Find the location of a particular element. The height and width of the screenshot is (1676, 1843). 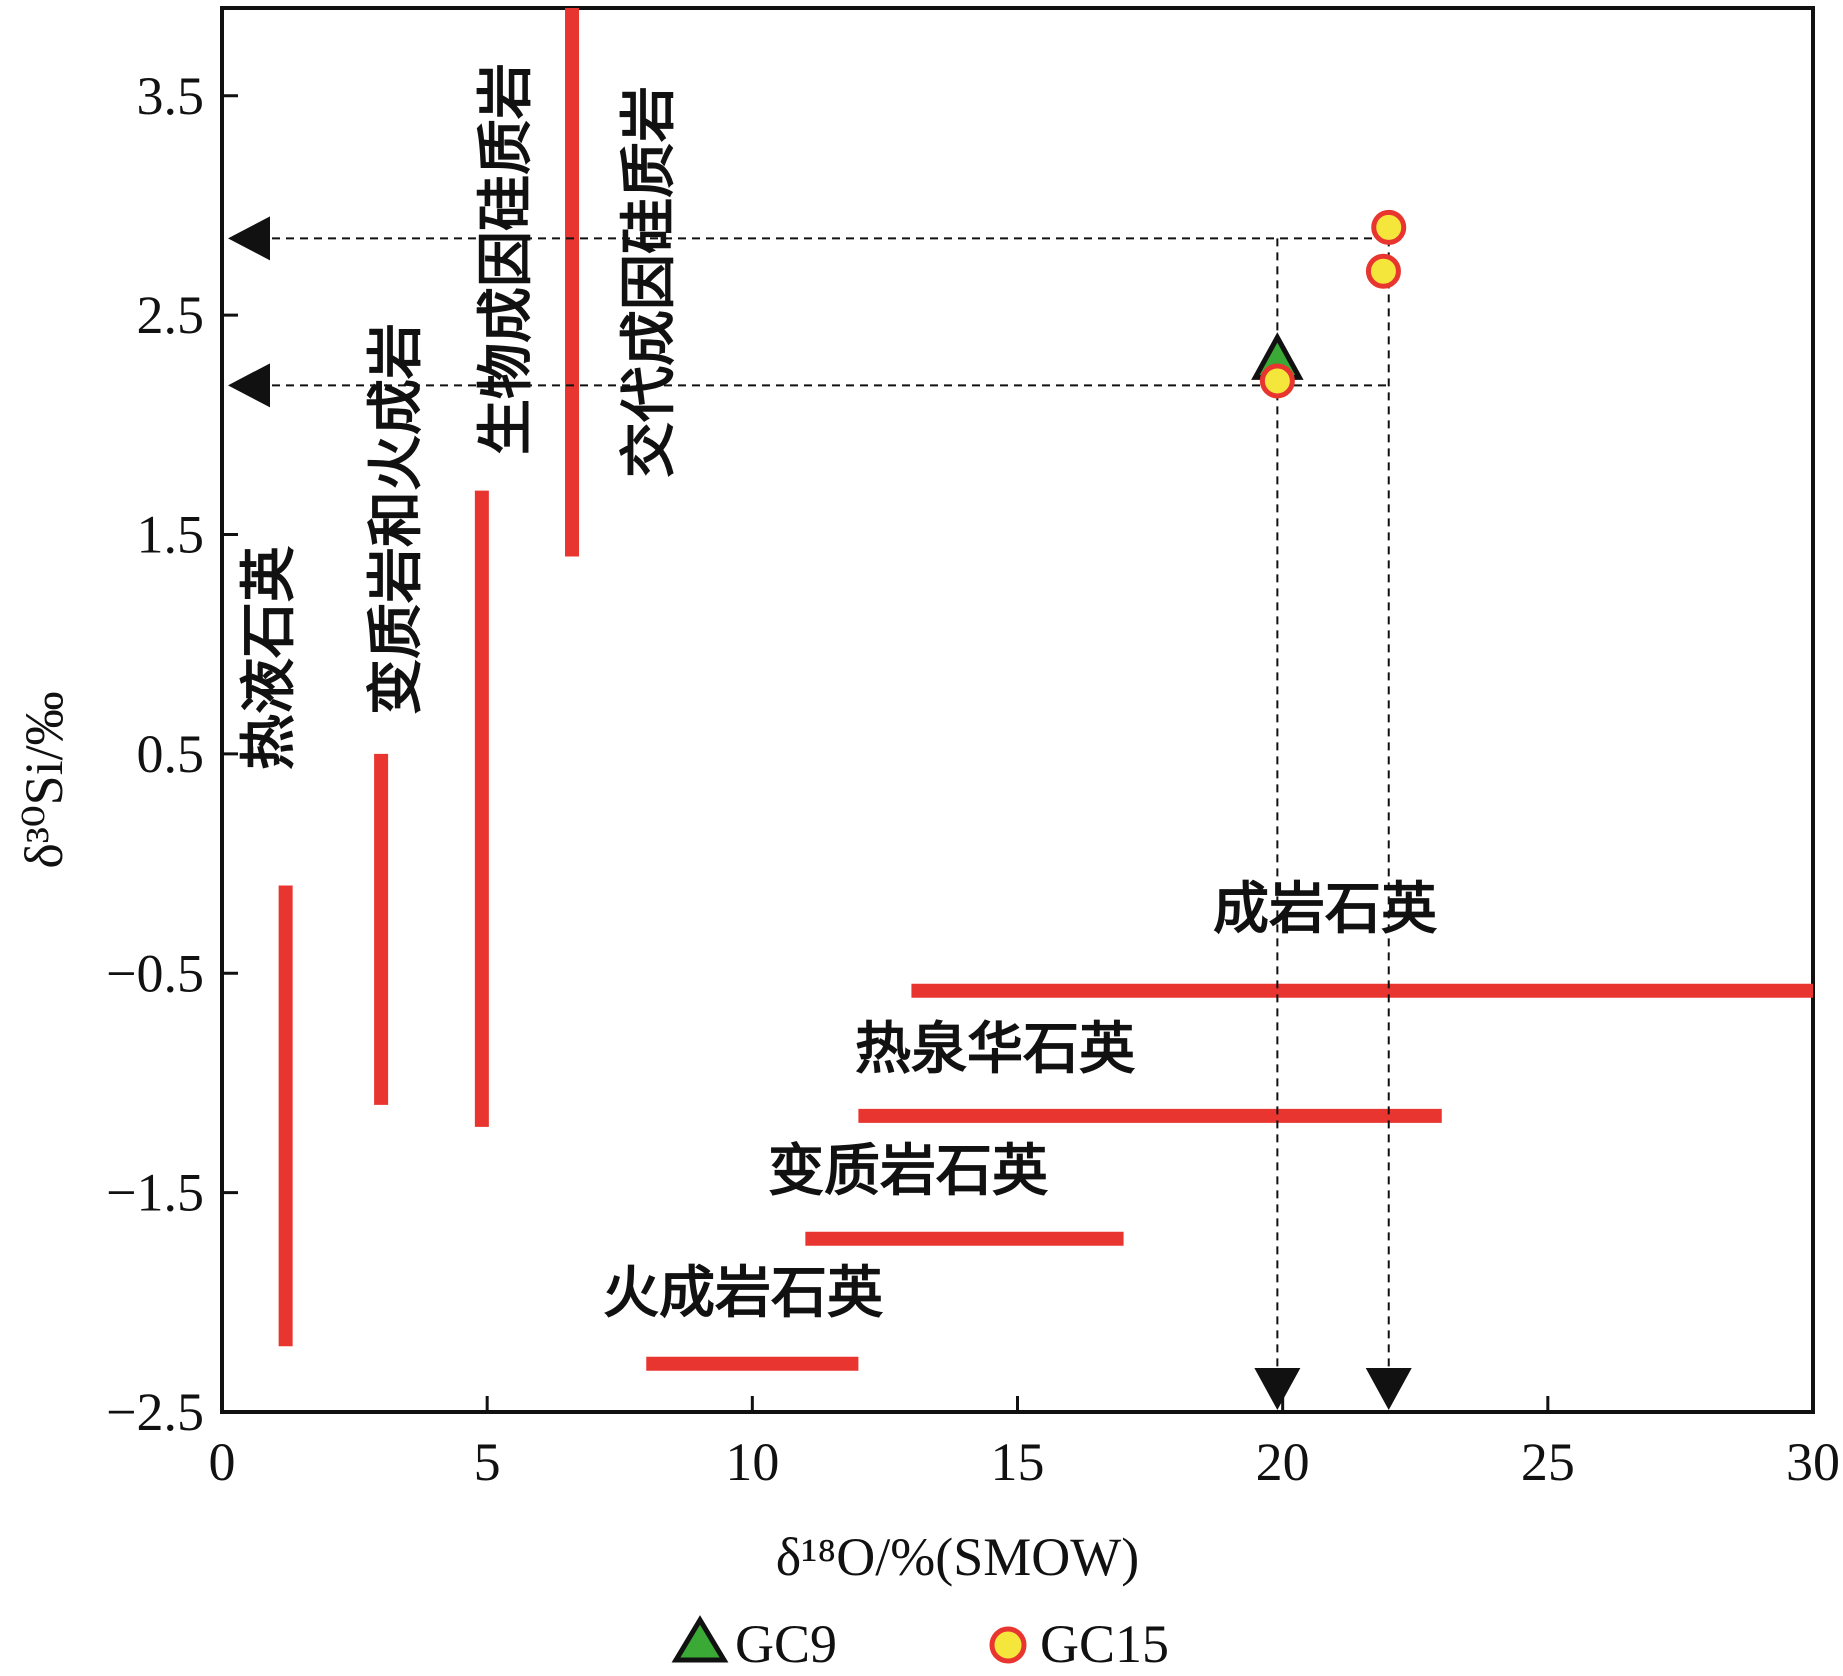

x-tick-label: 20 is located at coordinates (1283, 1462).